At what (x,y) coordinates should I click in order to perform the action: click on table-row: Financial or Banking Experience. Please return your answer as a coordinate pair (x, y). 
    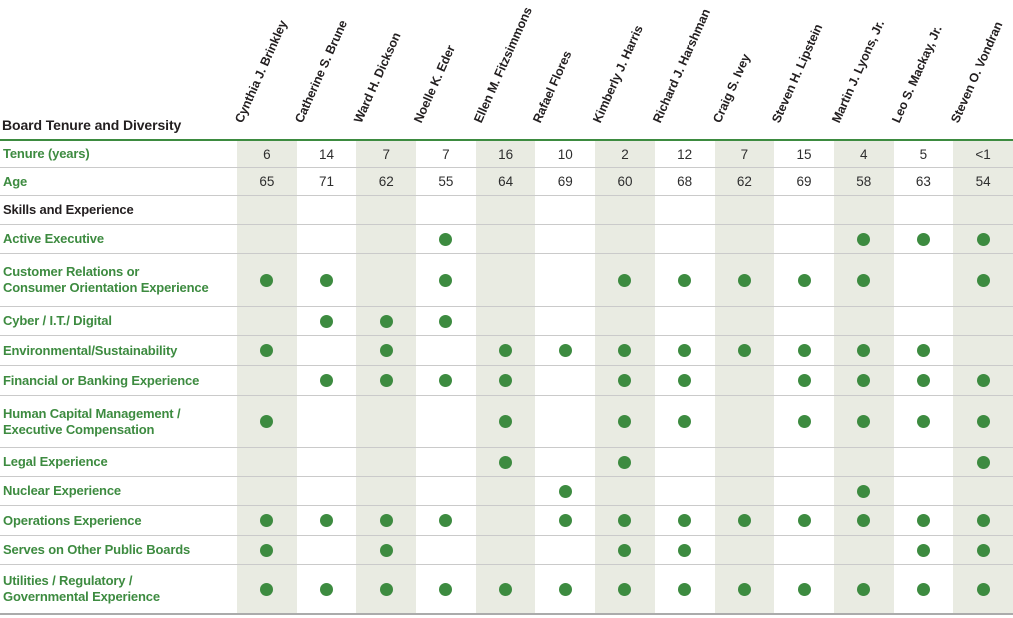
    Looking at the image, I should click on (506, 380).